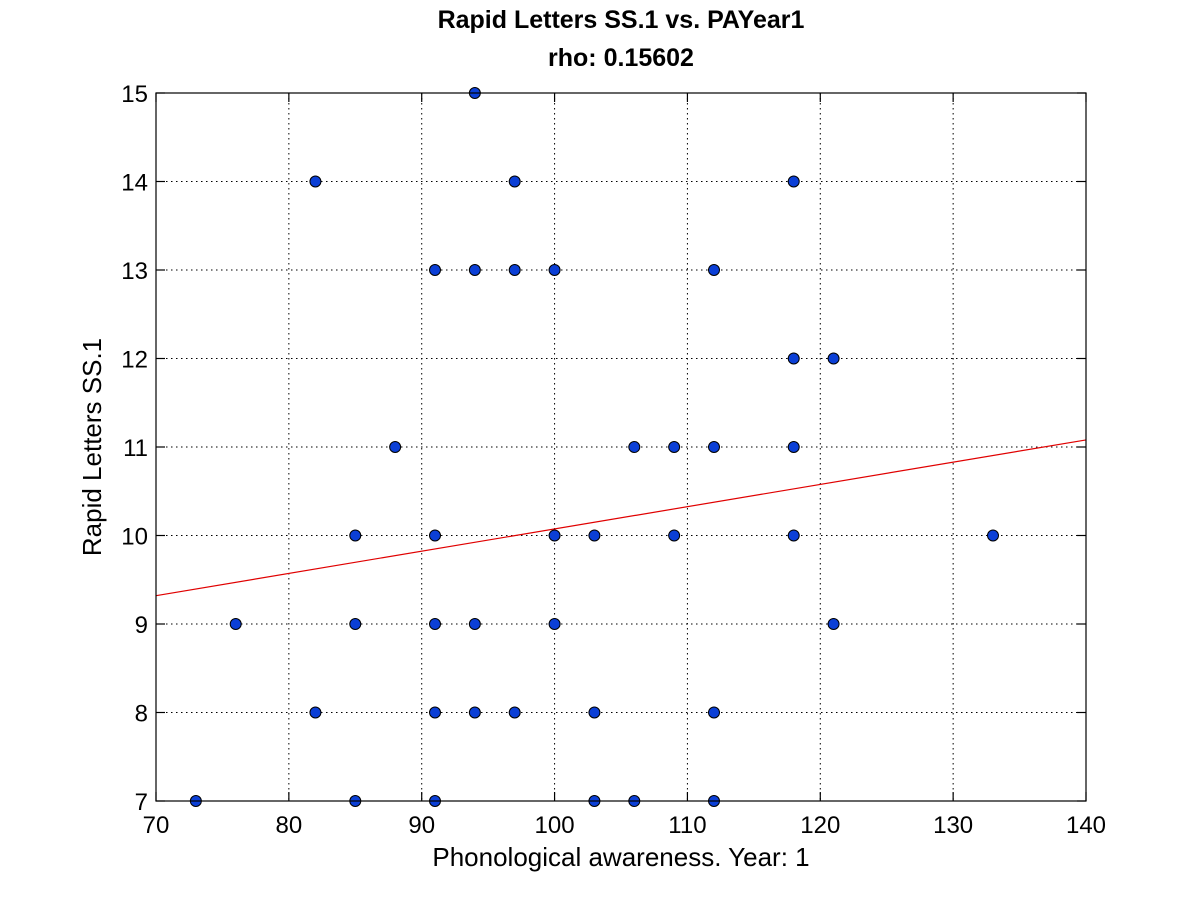  Describe the element at coordinates (421, 825) in the screenshot. I see `x-tick-label: 90` at that location.